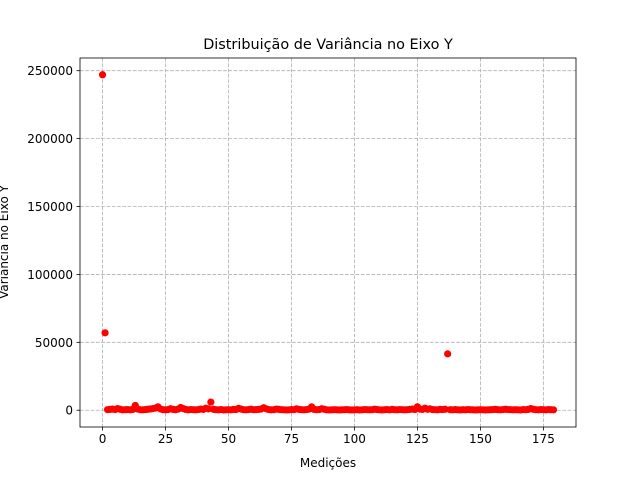 The height and width of the screenshot is (480, 640). I want to click on x-tick-label: 150, so click(480, 439).